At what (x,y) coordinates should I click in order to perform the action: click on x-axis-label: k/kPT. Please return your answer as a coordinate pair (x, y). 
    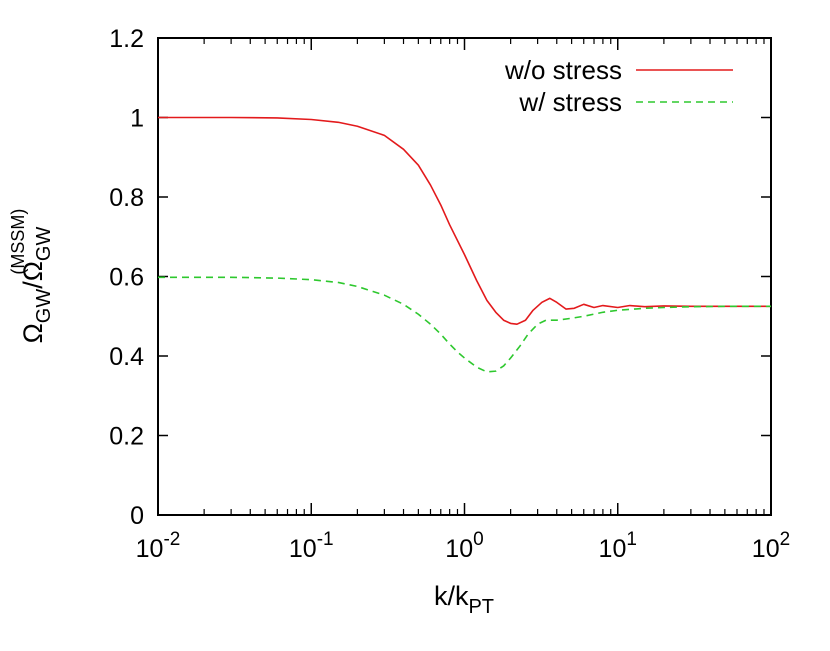
    Looking at the image, I should click on (464, 599).